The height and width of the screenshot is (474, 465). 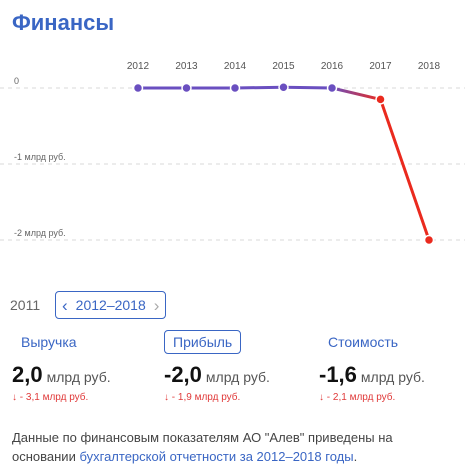 What do you see at coordinates (363, 342) in the screenshot?
I see `tab-value: Стоимость` at bounding box center [363, 342].